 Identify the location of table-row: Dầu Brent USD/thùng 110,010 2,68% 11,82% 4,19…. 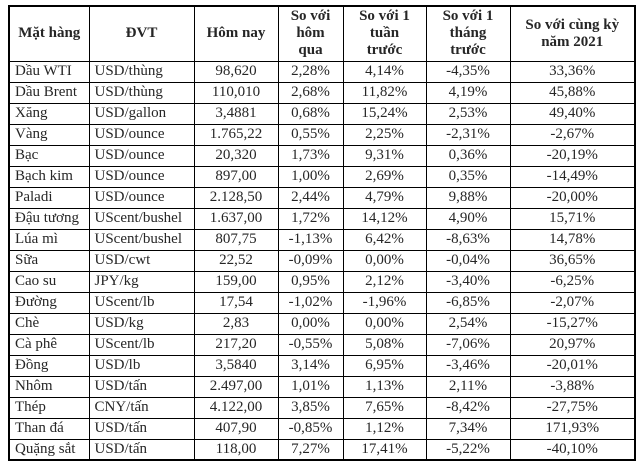
(322, 92).